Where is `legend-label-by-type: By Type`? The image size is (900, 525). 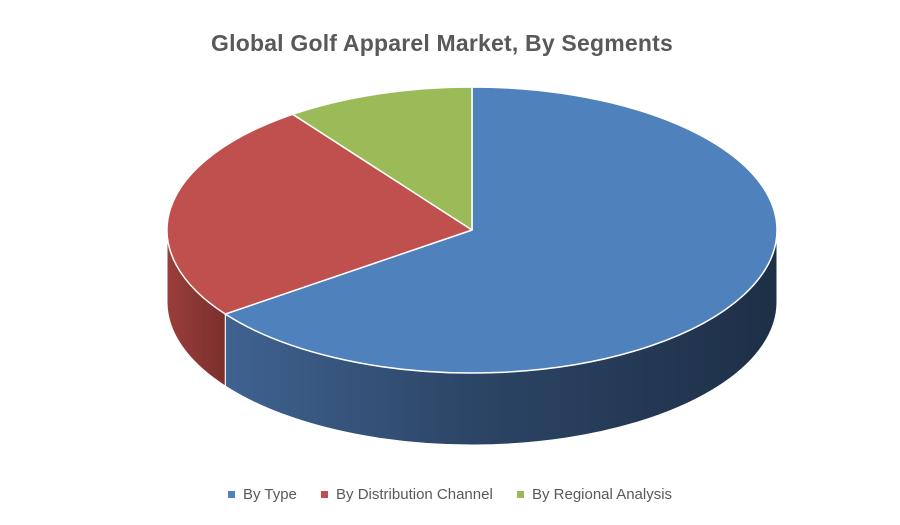 legend-label-by-type: By Type is located at coordinates (269, 494).